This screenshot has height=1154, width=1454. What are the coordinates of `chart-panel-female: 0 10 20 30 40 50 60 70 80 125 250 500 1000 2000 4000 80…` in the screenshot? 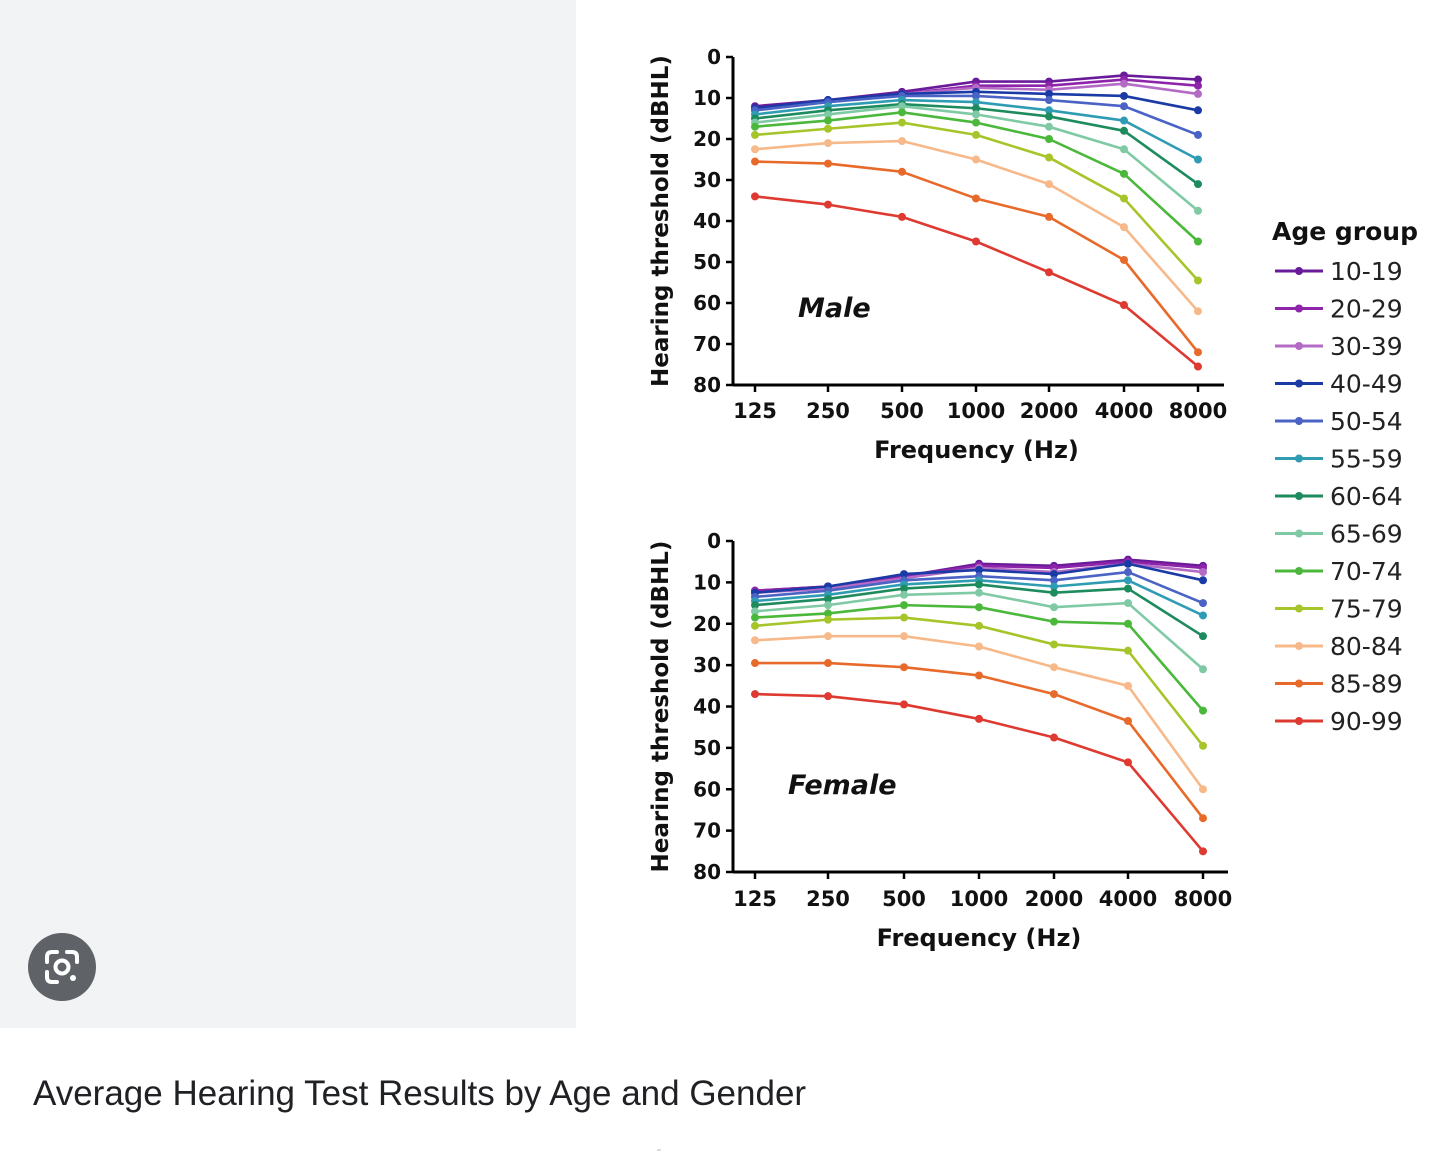 It's located at (940, 740).